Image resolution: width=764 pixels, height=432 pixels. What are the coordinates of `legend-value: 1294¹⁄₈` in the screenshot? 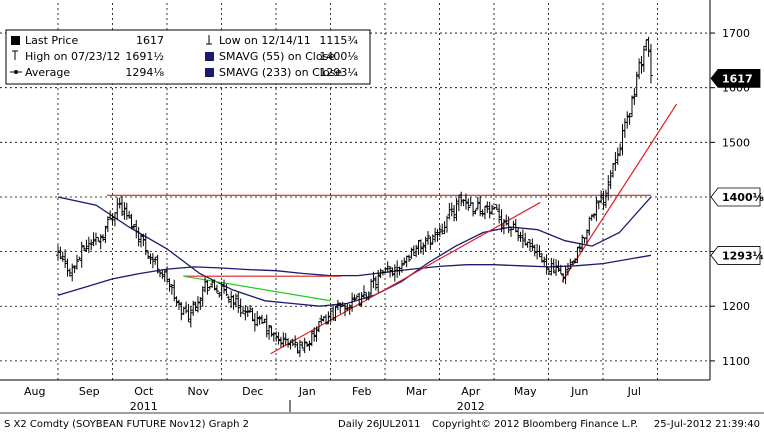 It's located at (144, 72).